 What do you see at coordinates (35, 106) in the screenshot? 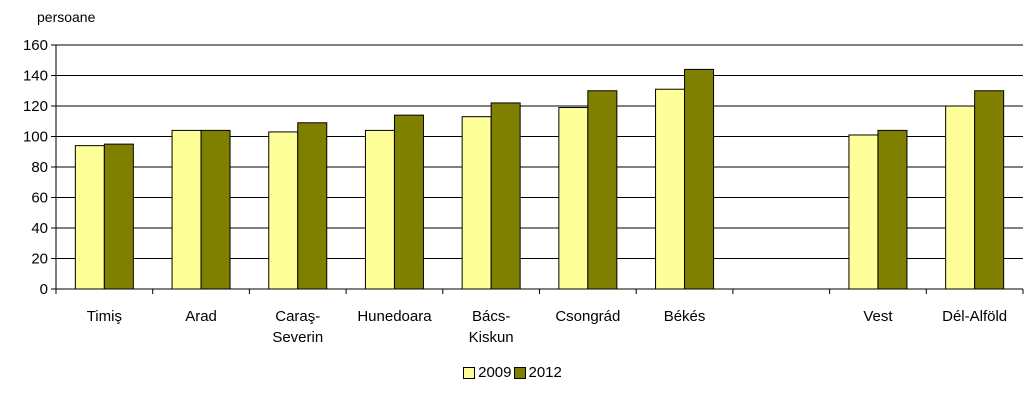
I see `y-tick-label: 120` at bounding box center [35, 106].